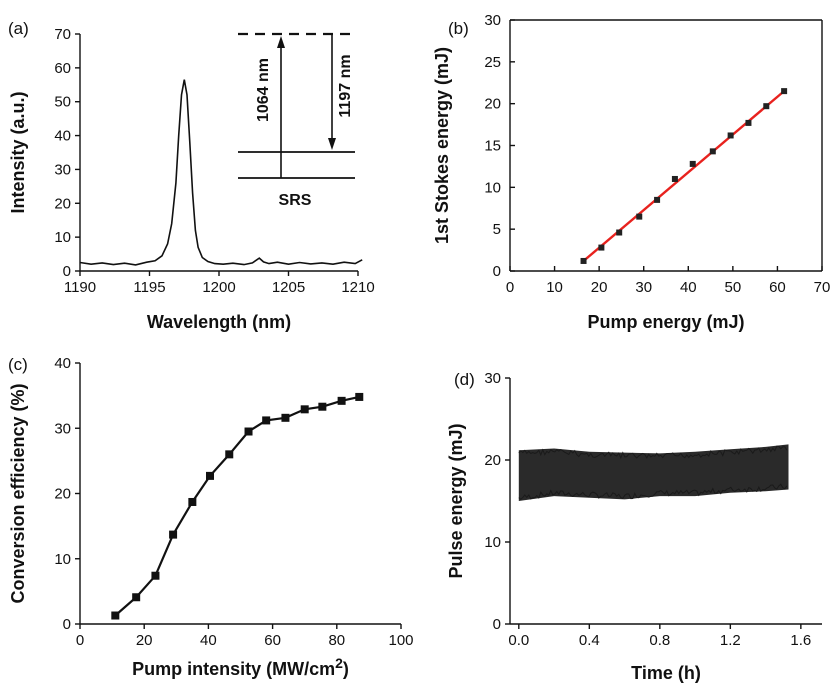 The width and height of the screenshot is (832, 688). I want to click on y-axis-label: Intensity (a.u.), so click(18, 152).